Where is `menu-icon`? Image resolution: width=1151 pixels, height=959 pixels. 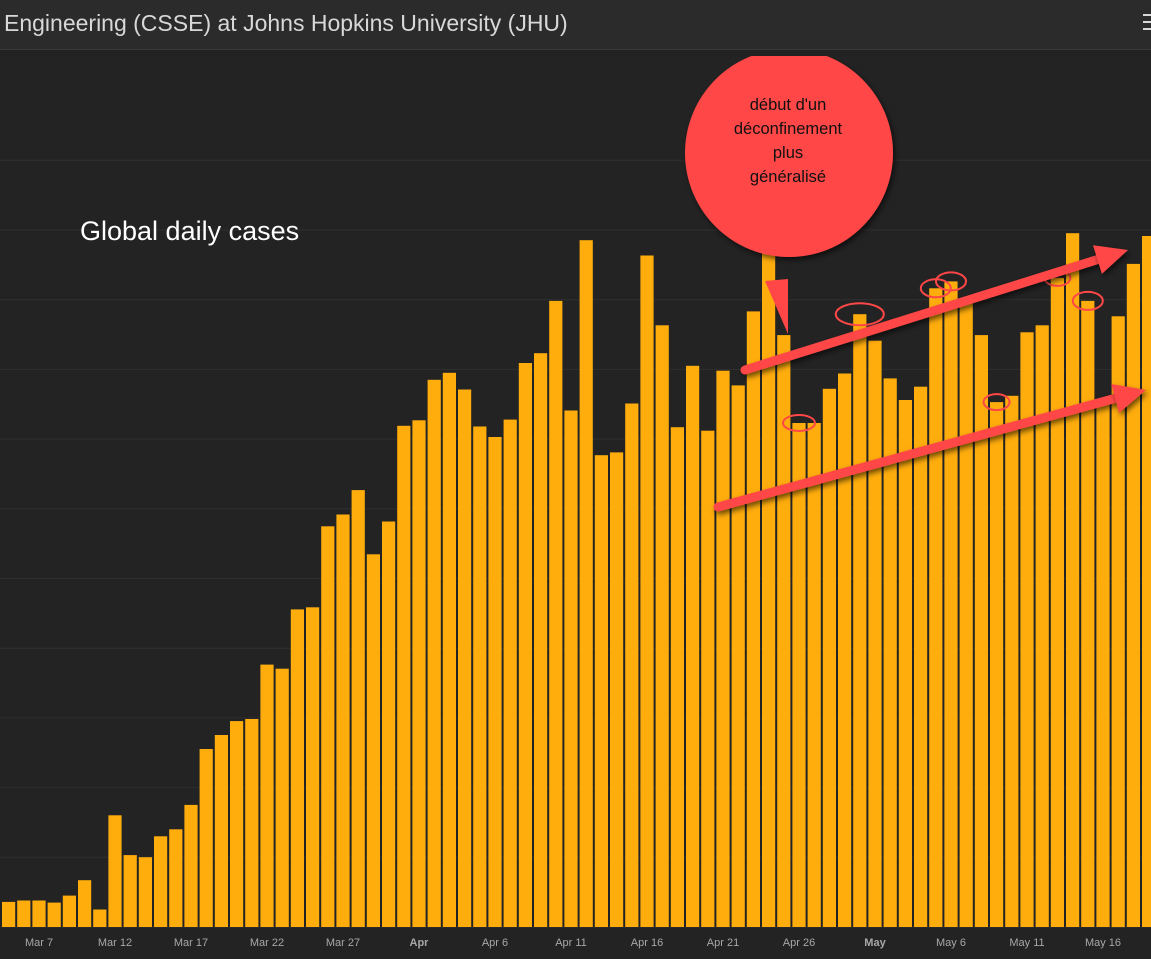
menu-icon is located at coordinates (1147, 24).